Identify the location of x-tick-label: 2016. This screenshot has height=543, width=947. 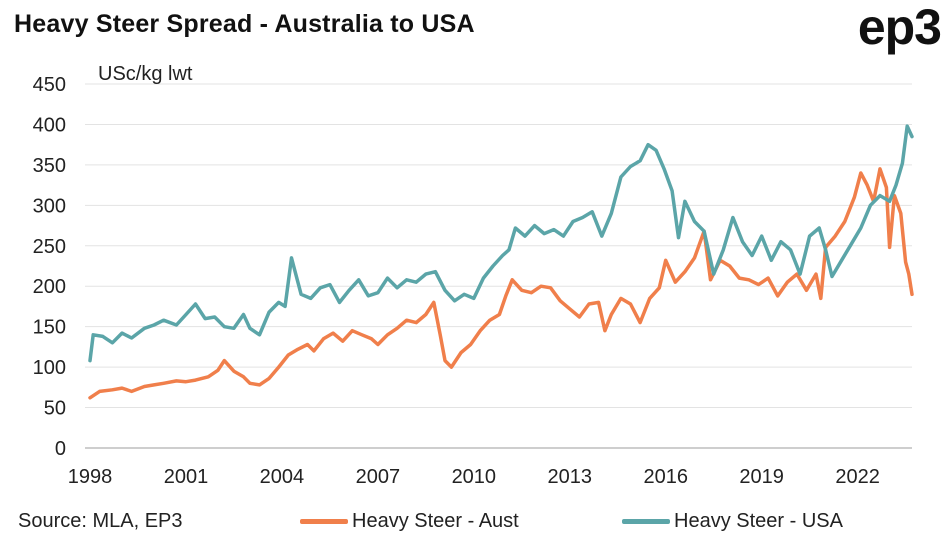
(665, 477).